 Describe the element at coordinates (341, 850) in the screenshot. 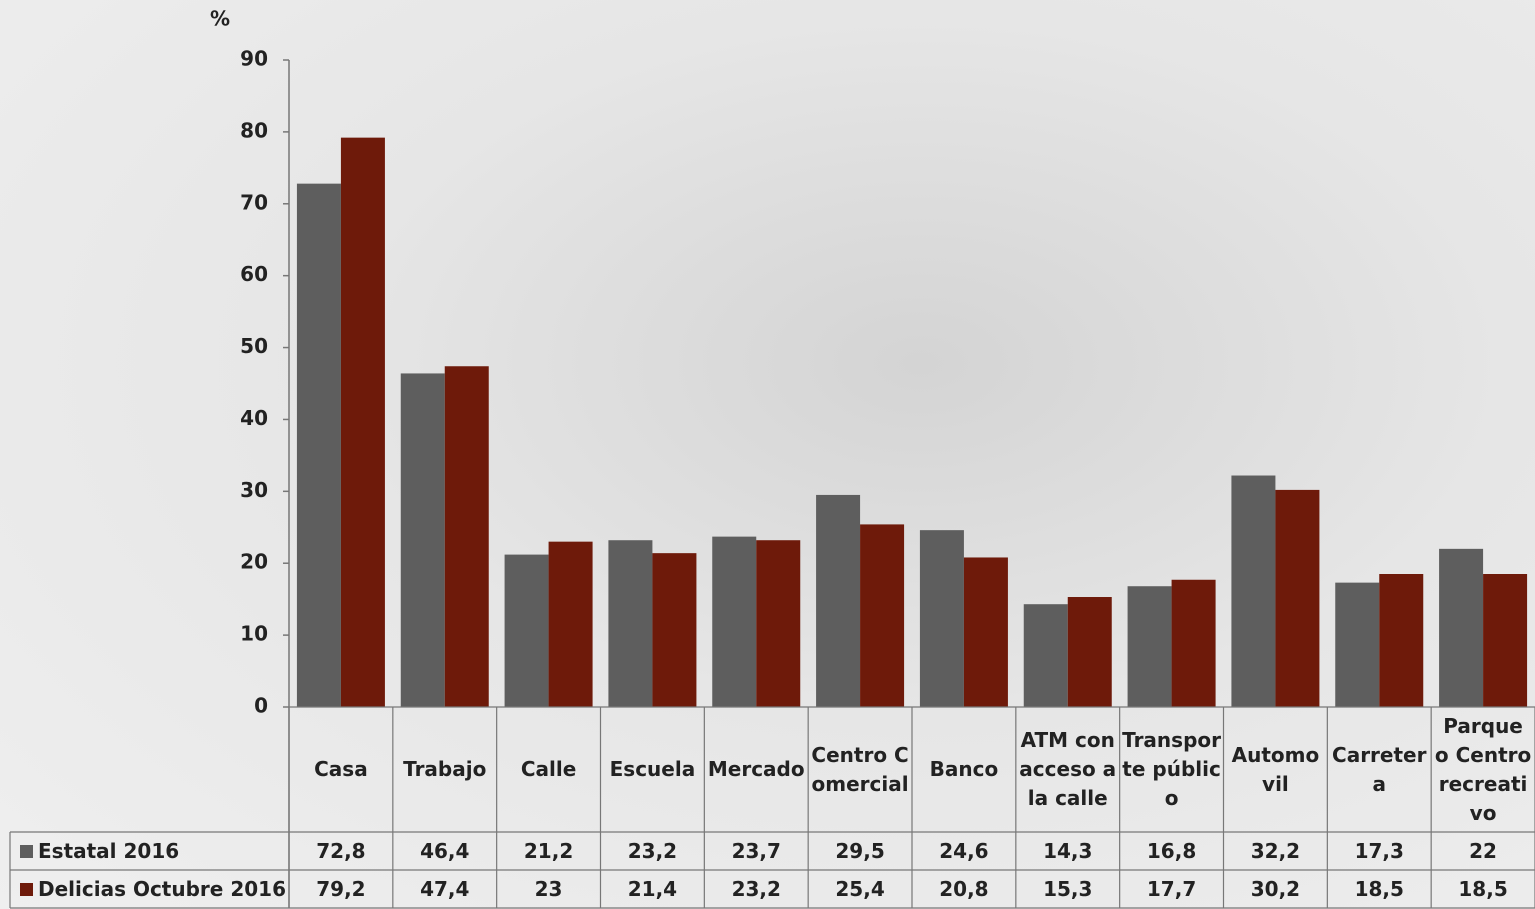

I see `value-label: 72,8` at that location.